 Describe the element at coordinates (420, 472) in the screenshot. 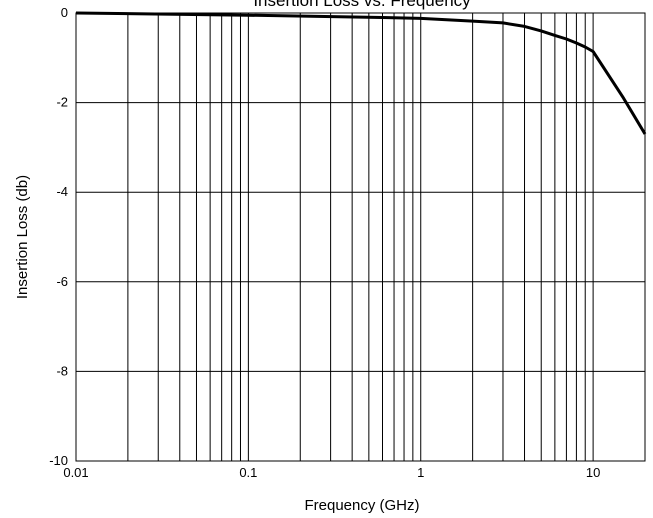

I see `x-tick-label: 1` at that location.